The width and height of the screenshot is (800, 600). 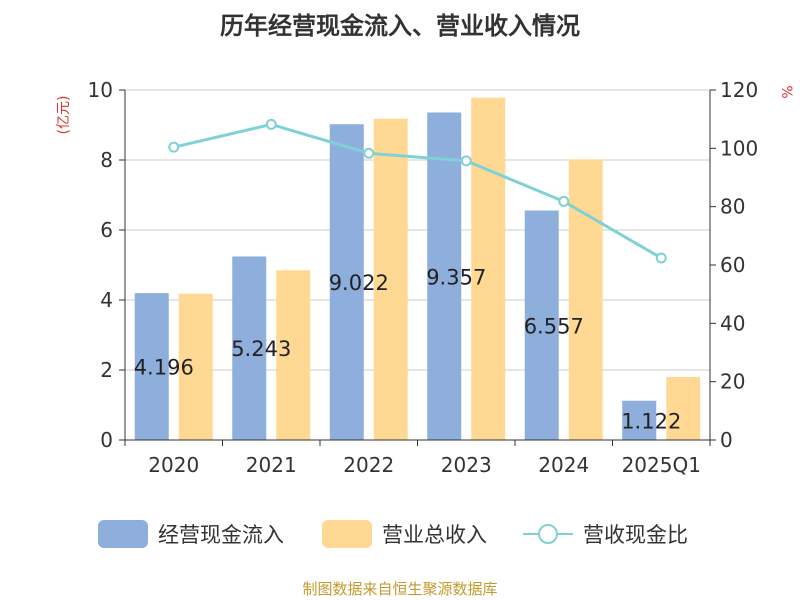 I want to click on left-axis-unit: (亿元), so click(x=64, y=115).